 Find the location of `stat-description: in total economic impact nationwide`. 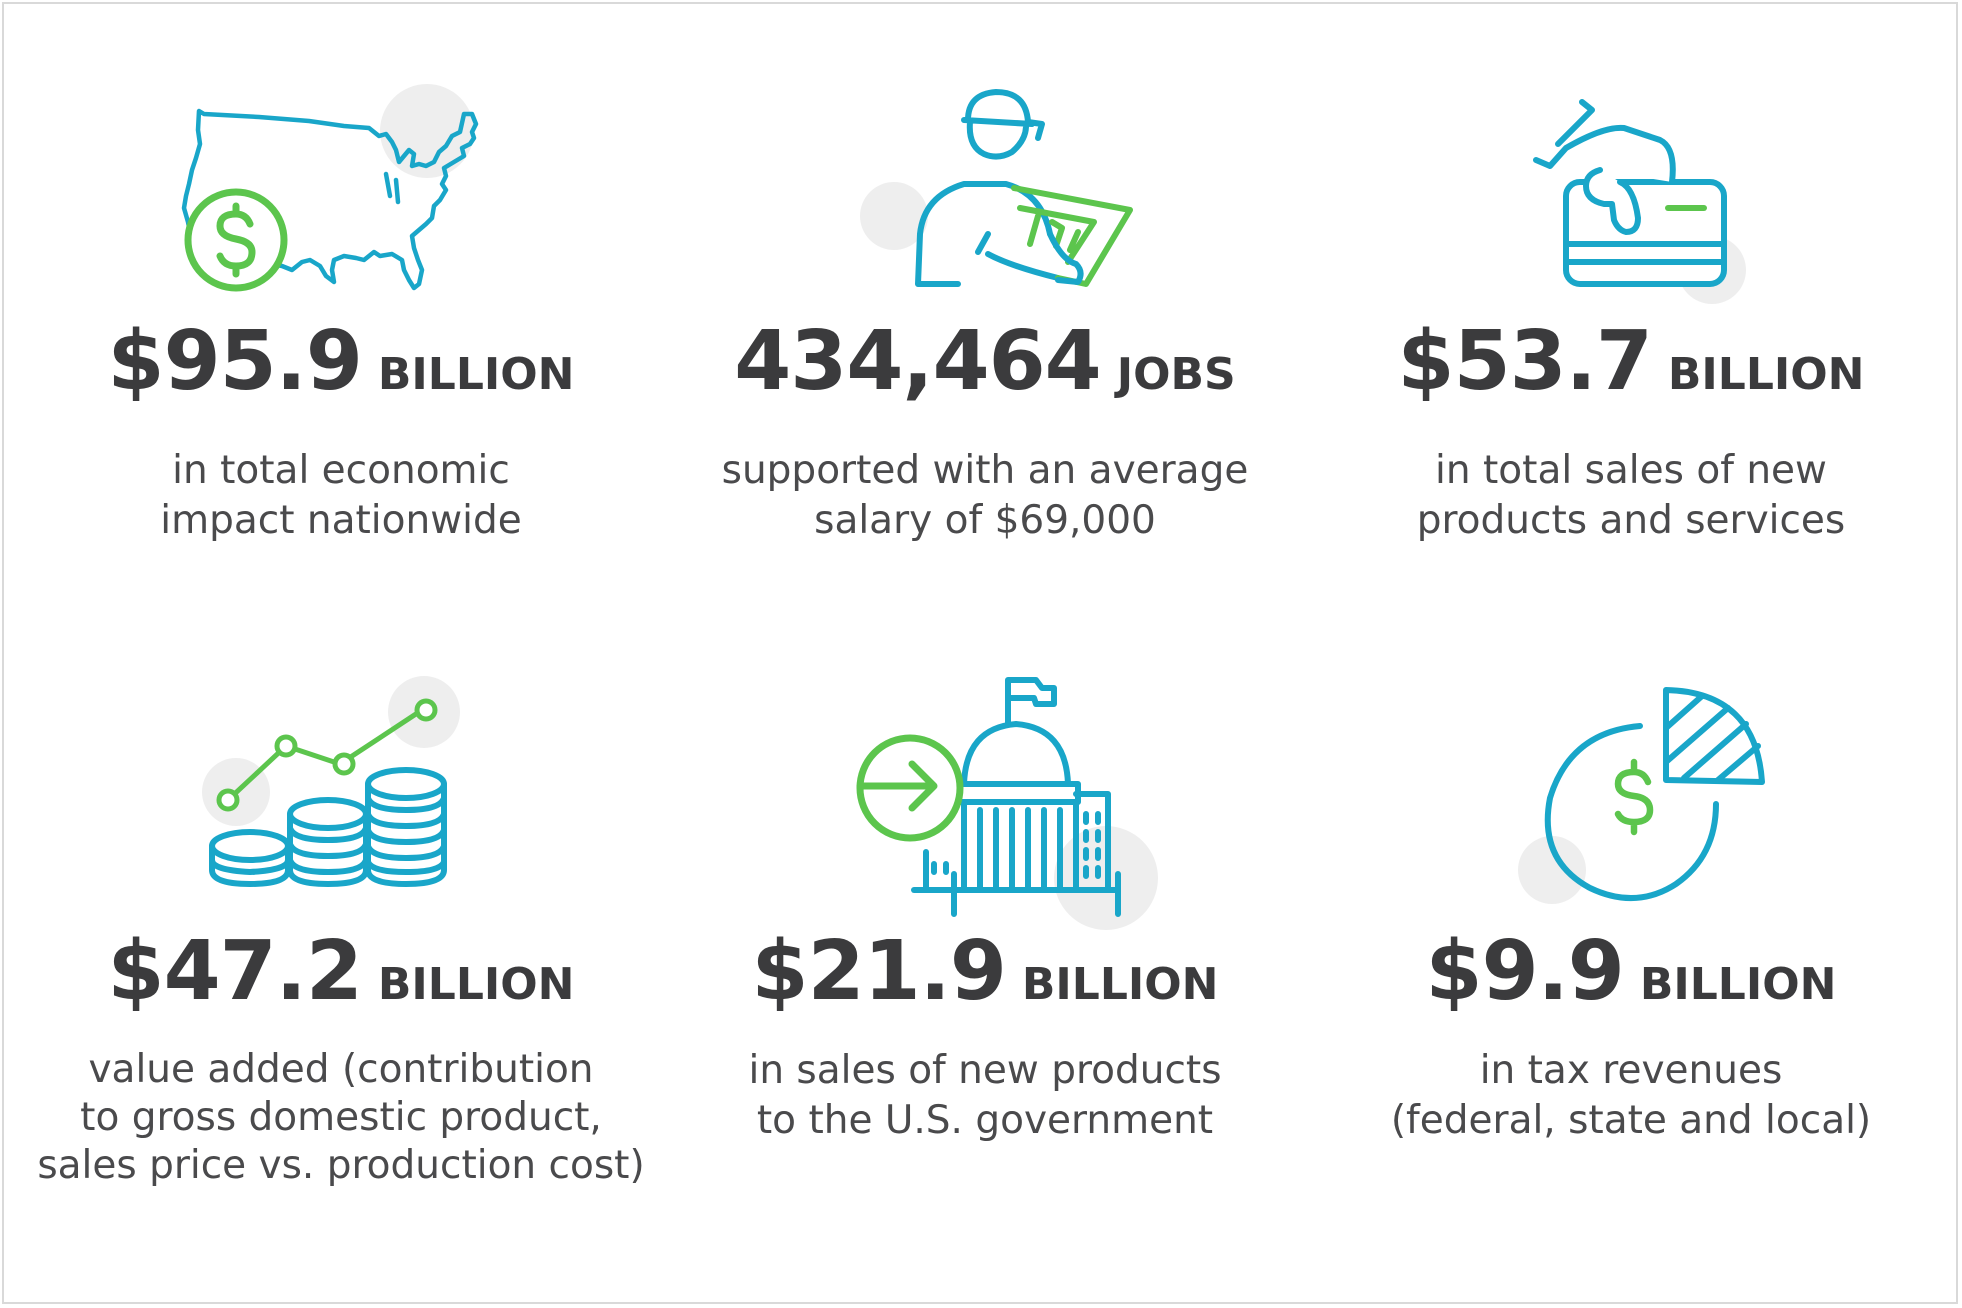

stat-description: in total economic impact nationwide is located at coordinates (341, 496).